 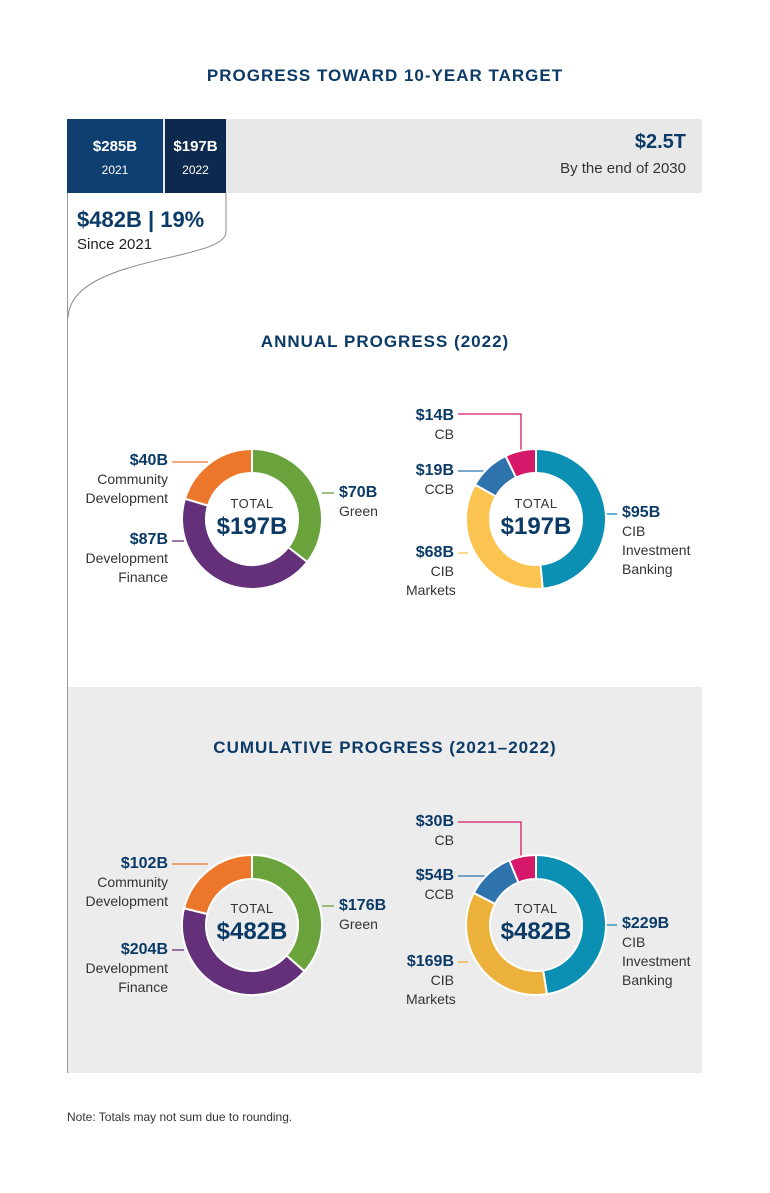 What do you see at coordinates (660, 142) in the screenshot?
I see `target-value: $2.5T` at bounding box center [660, 142].